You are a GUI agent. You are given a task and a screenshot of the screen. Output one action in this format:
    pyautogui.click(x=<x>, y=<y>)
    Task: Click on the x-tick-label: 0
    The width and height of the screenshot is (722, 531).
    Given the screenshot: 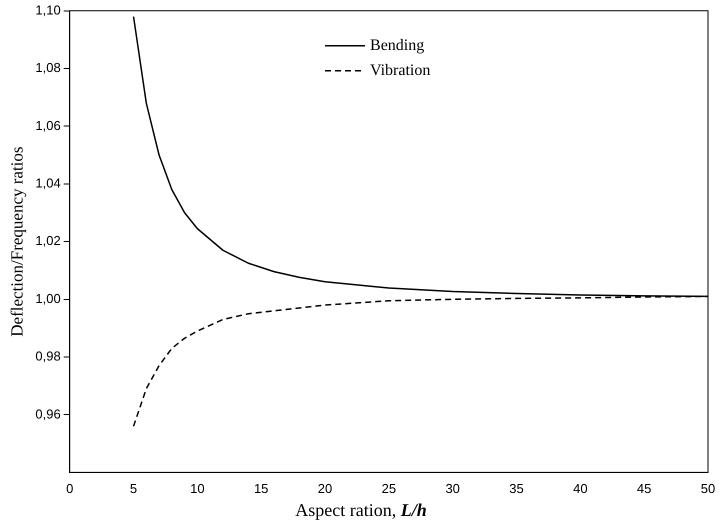 What is the action you would take?
    pyautogui.click(x=70, y=488)
    